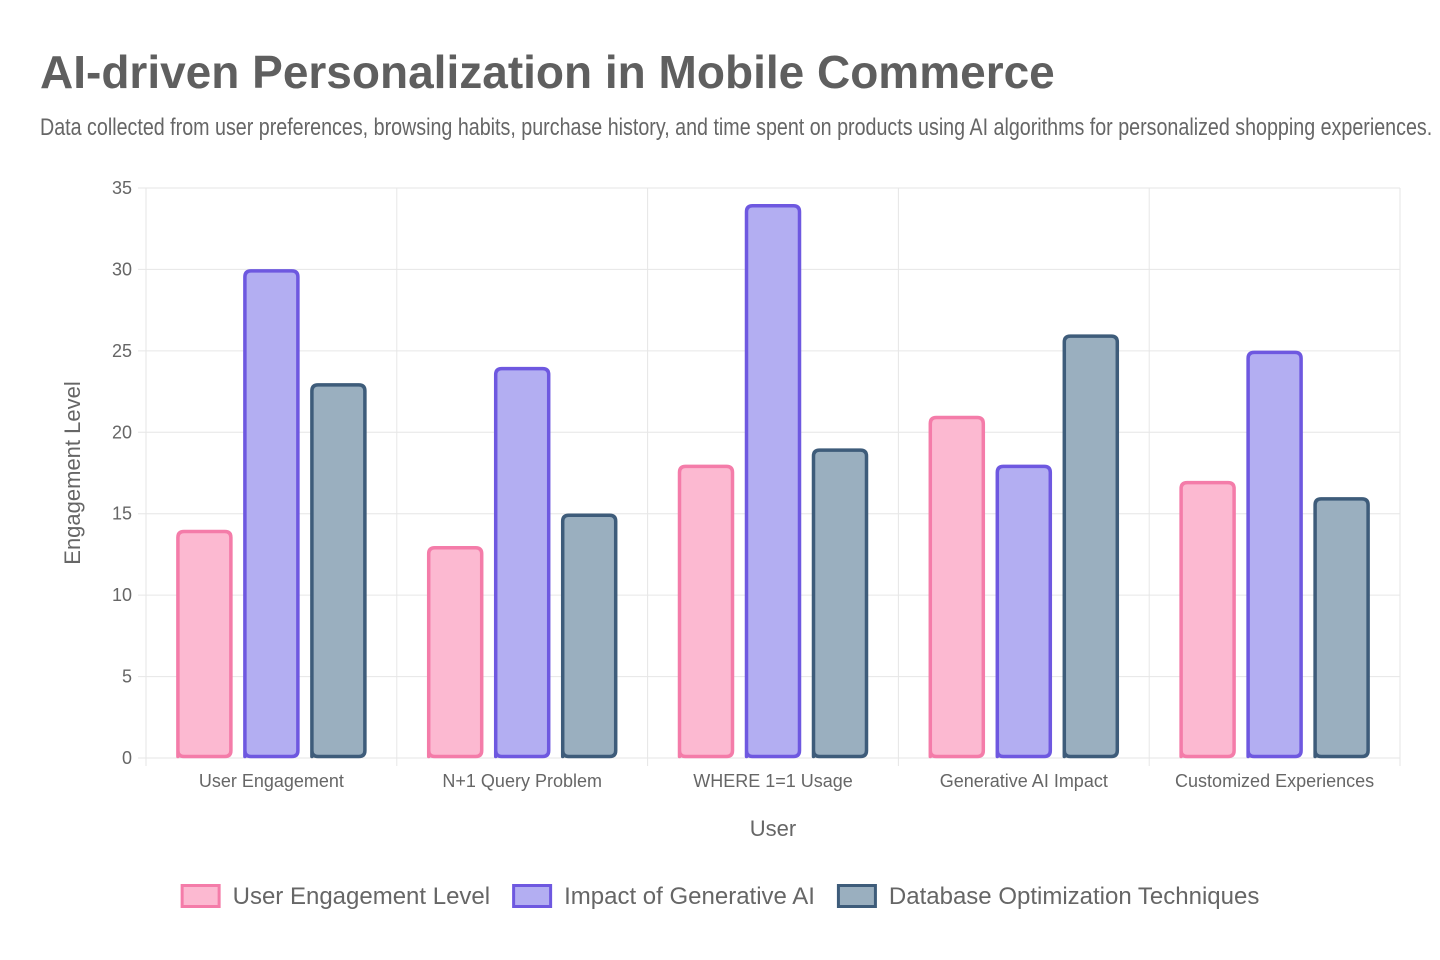 This screenshot has height=960, width=1440. Describe the element at coordinates (773, 781) in the screenshot. I see `x-tick-label: WHERE 1=1 Usage` at that location.